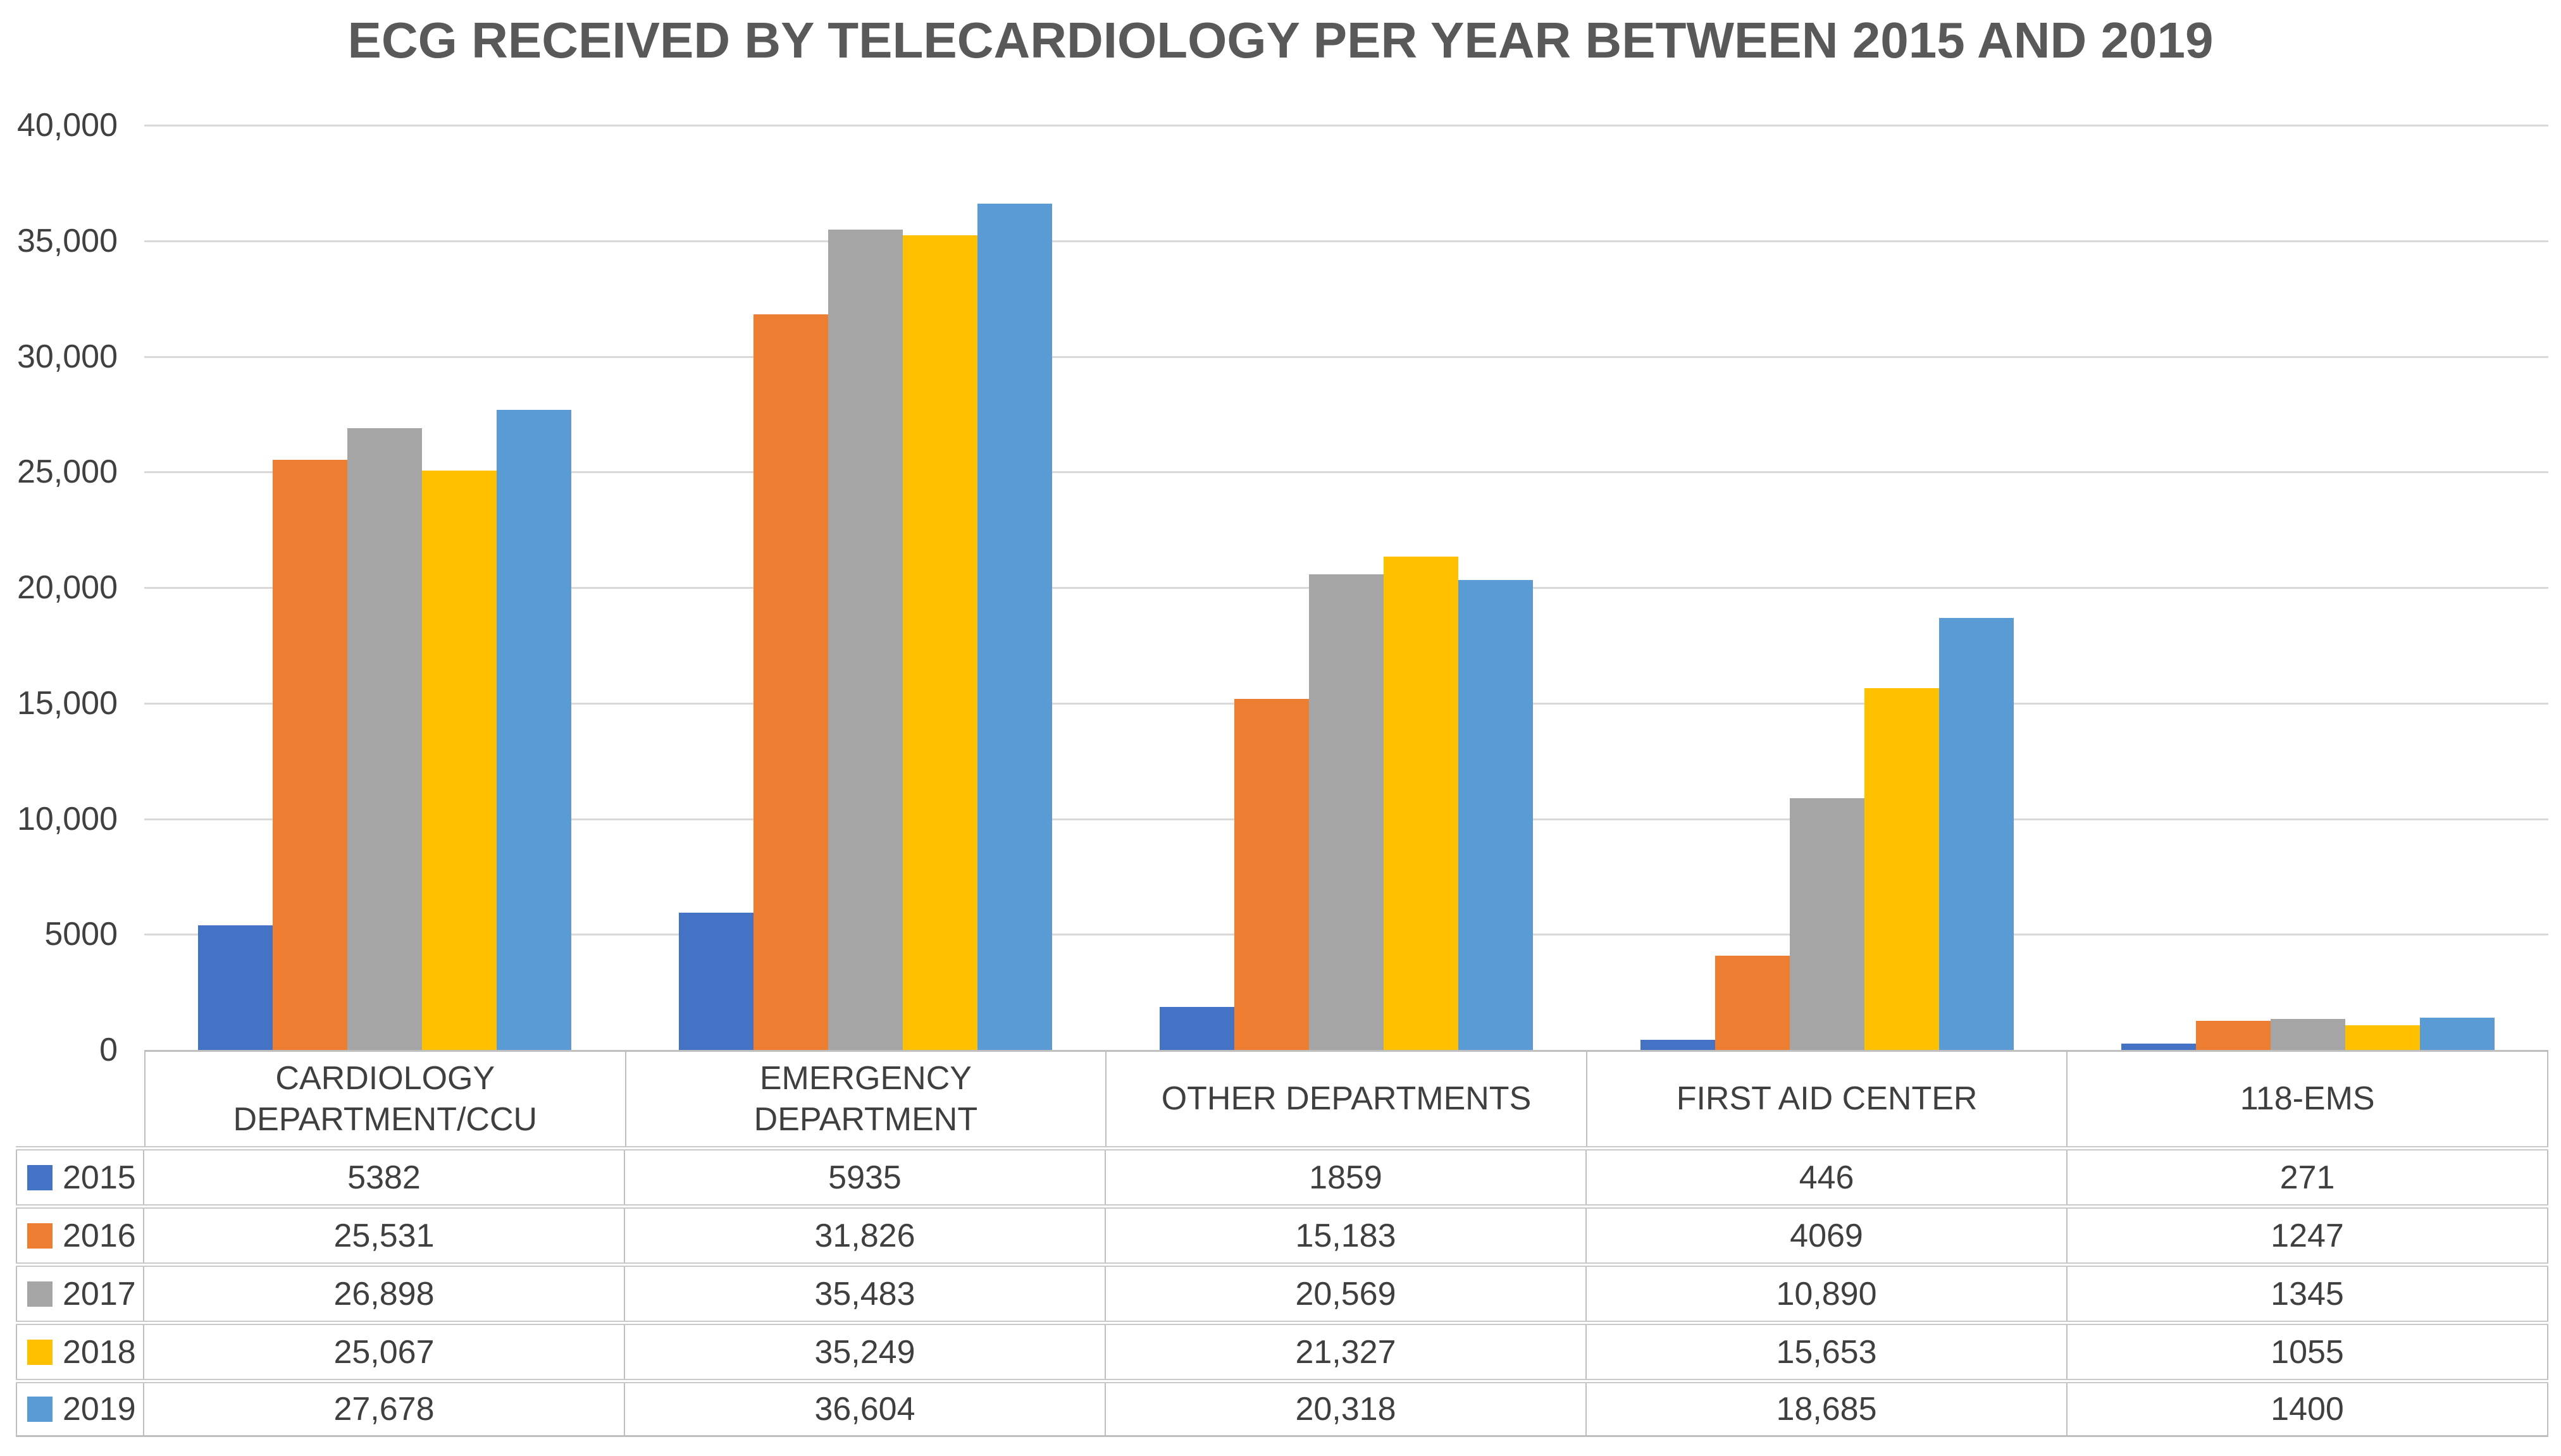 The height and width of the screenshot is (1456, 2561). What do you see at coordinates (40, 1236) in the screenshot?
I see `legend-swatch-2016` at bounding box center [40, 1236].